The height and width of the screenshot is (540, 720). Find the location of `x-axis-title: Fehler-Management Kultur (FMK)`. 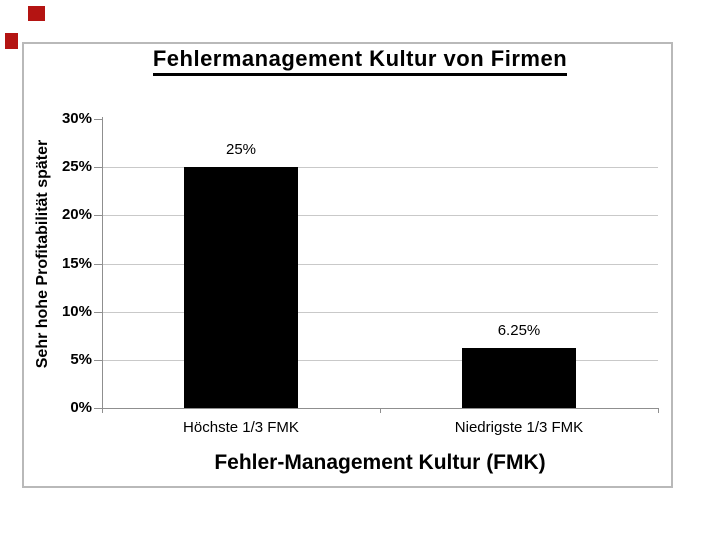

x-axis-title: Fehler-Management Kultur (FMK) is located at coordinates (380, 462).